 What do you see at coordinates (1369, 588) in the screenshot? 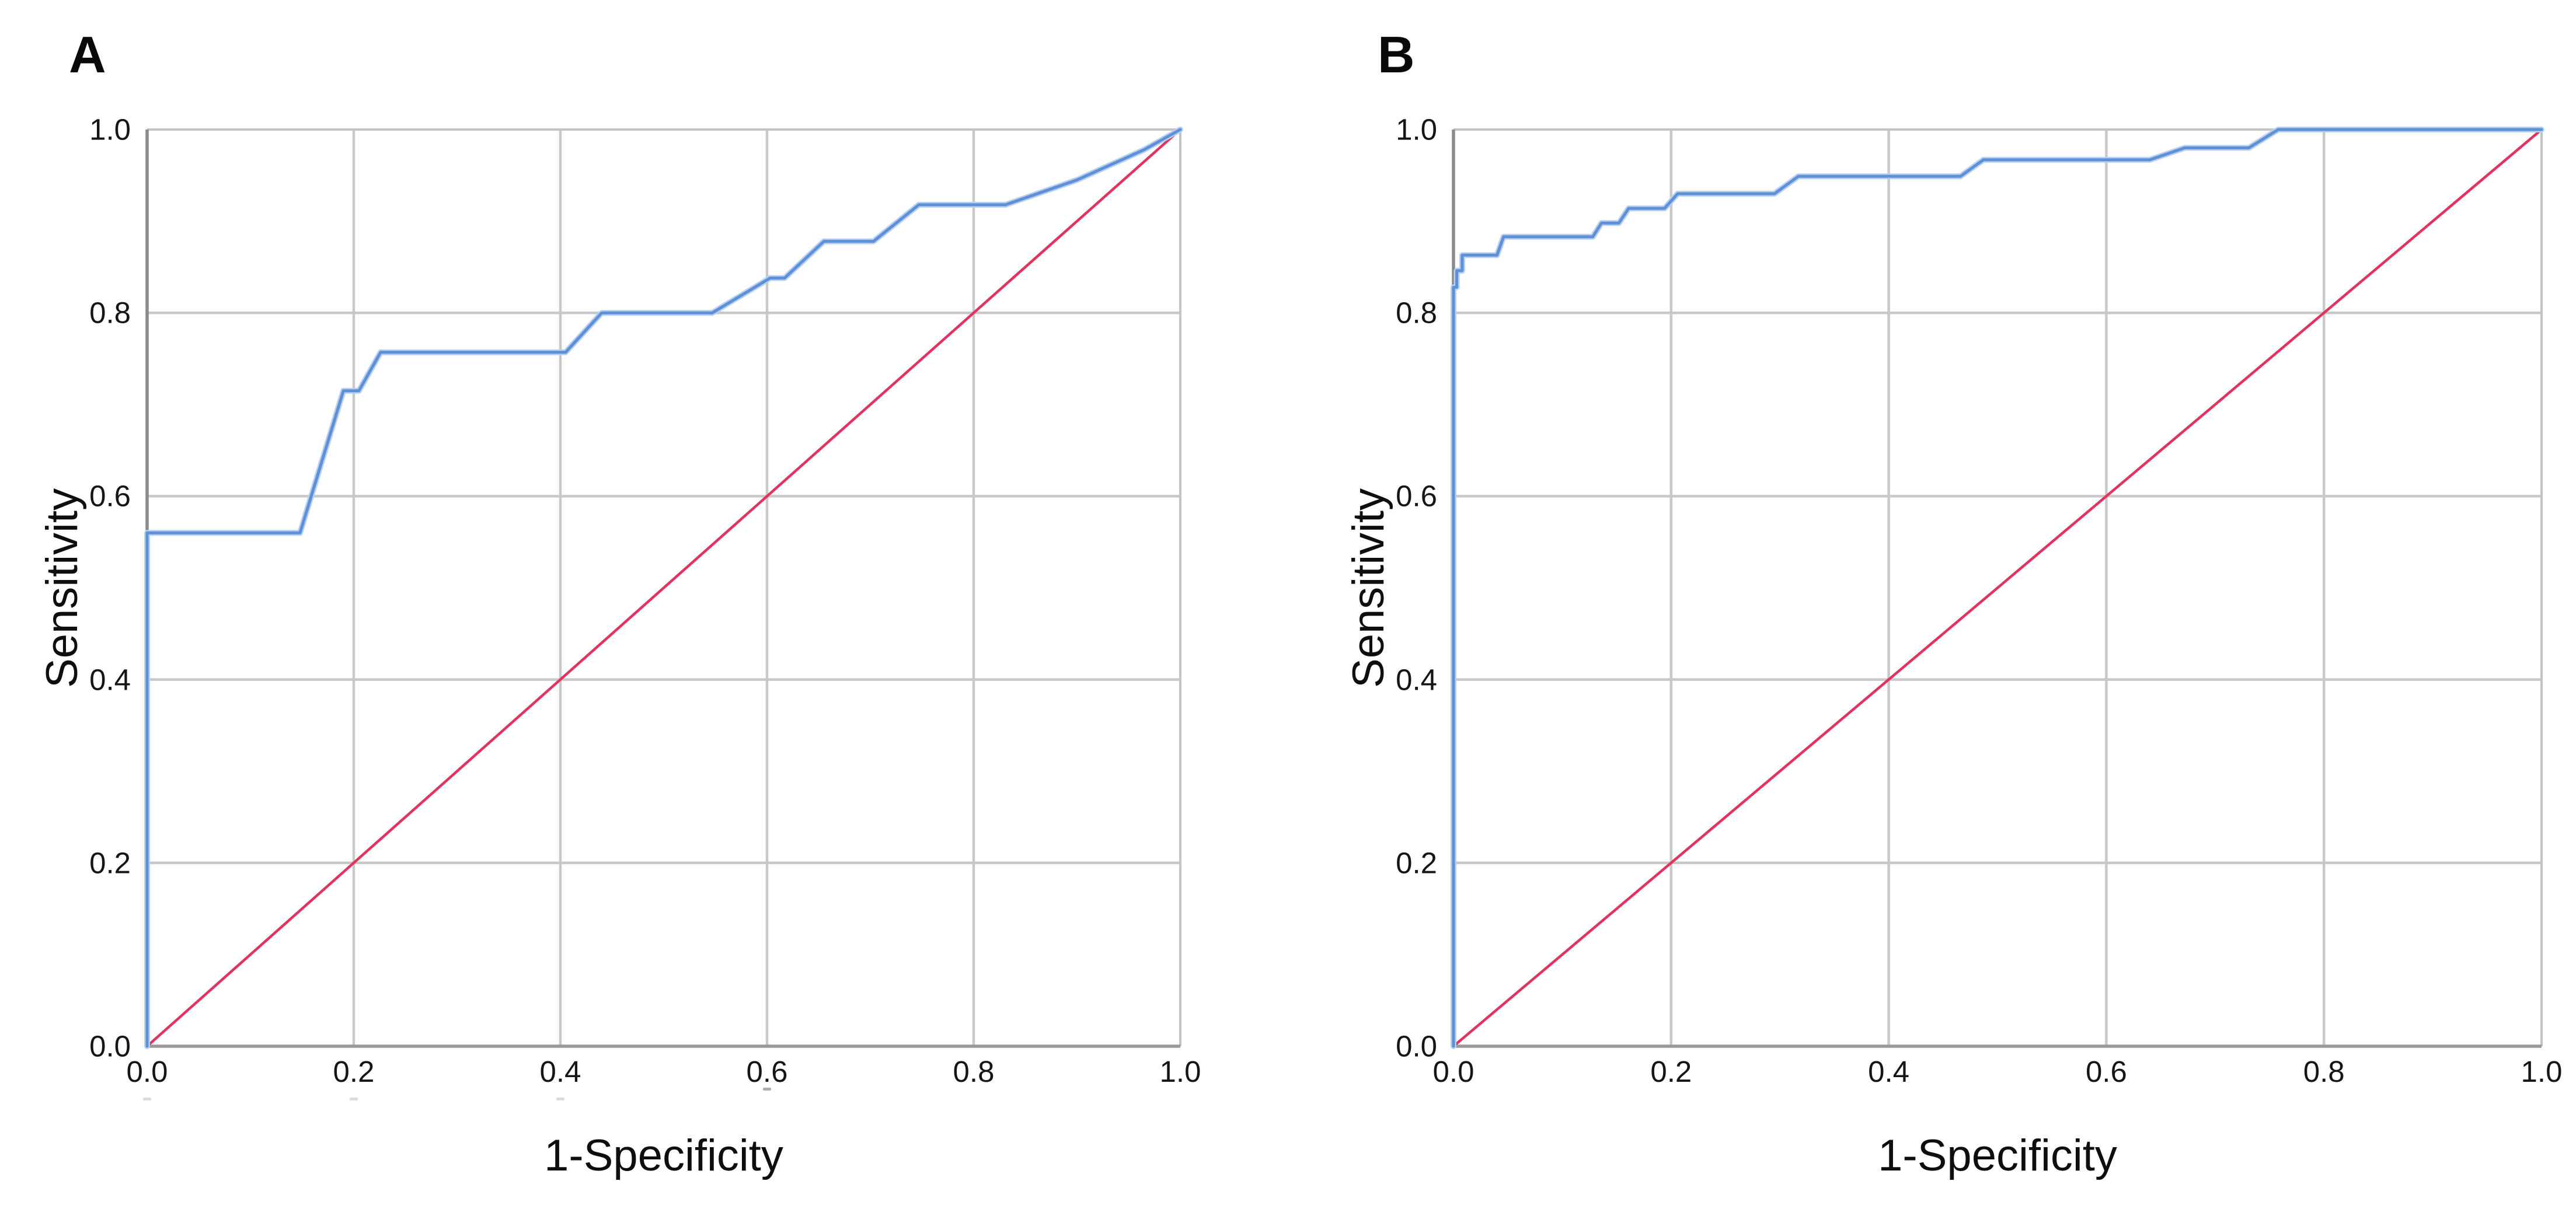
I see `y-axis-title: Sensitivity` at bounding box center [1369, 588].